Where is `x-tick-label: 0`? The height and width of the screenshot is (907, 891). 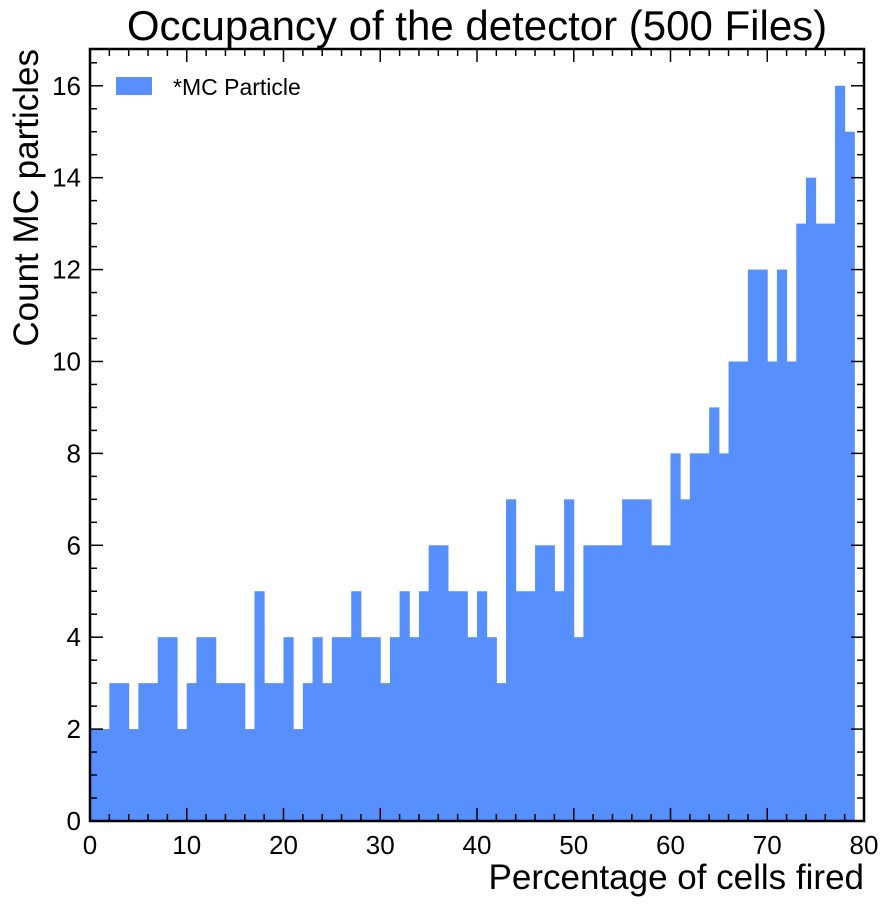 x-tick-label: 0 is located at coordinates (90, 845).